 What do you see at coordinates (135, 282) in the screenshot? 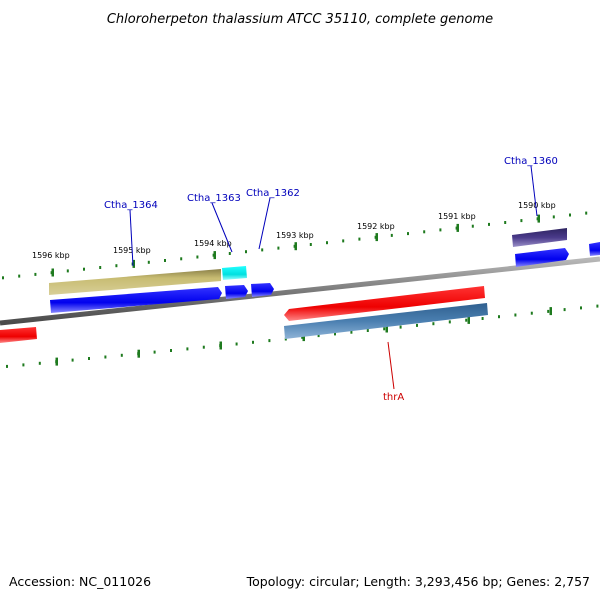
I see `feature-olive` at bounding box center [135, 282].